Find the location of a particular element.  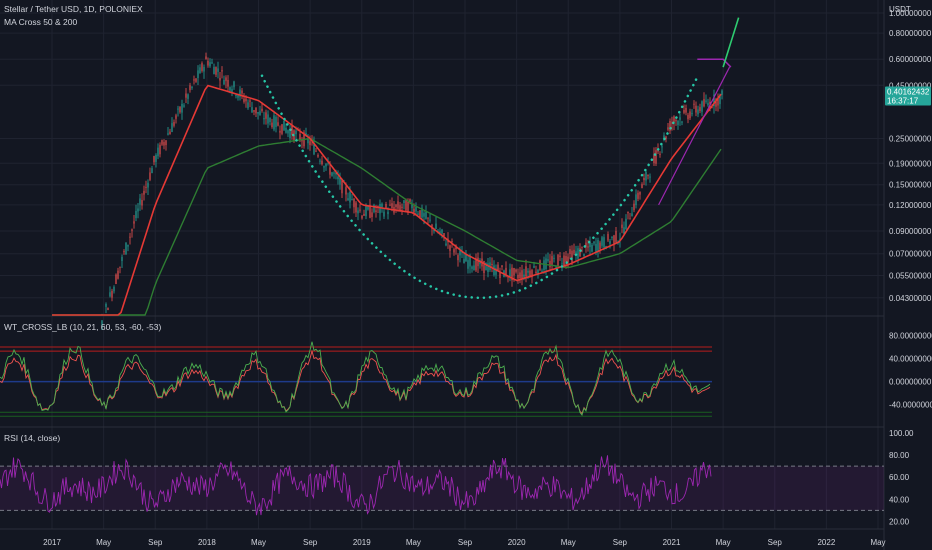

wt-indicator-label: WT_CROSS_LB (10, 21, 60, 53, -60, -53) is located at coordinates (83, 327).